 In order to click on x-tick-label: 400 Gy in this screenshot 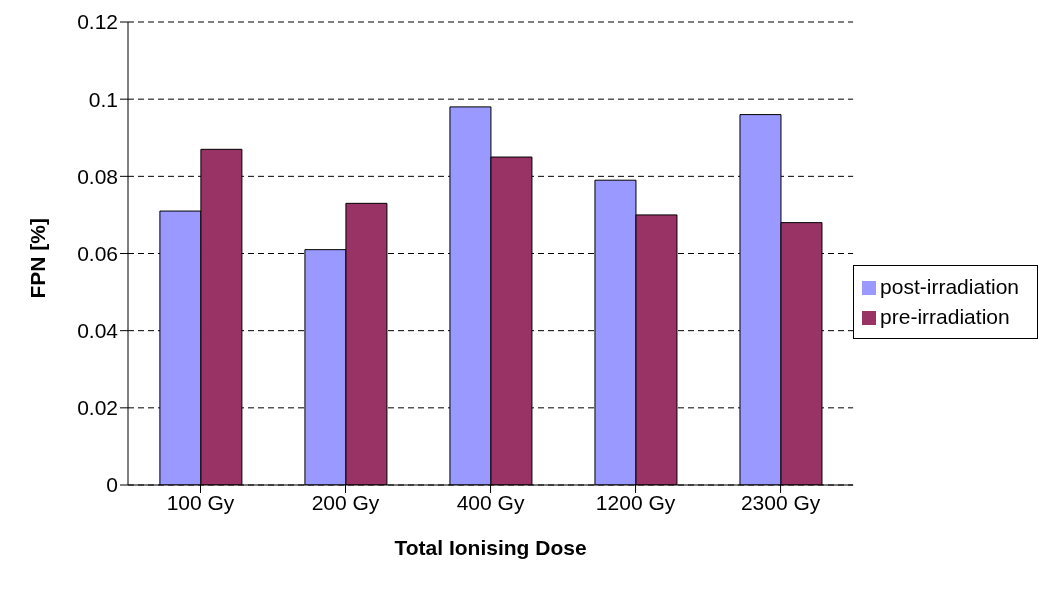, I will do `click(490, 502)`.